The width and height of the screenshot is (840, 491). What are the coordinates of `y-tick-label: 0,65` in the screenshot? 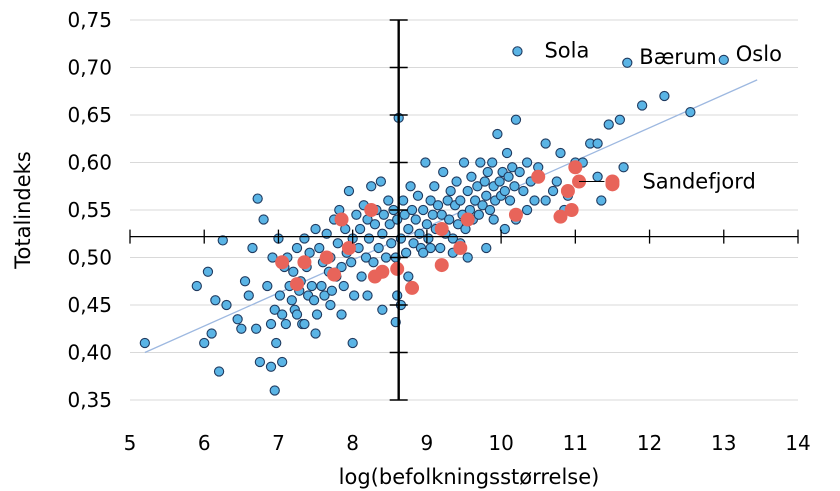 It's located at (89, 115).